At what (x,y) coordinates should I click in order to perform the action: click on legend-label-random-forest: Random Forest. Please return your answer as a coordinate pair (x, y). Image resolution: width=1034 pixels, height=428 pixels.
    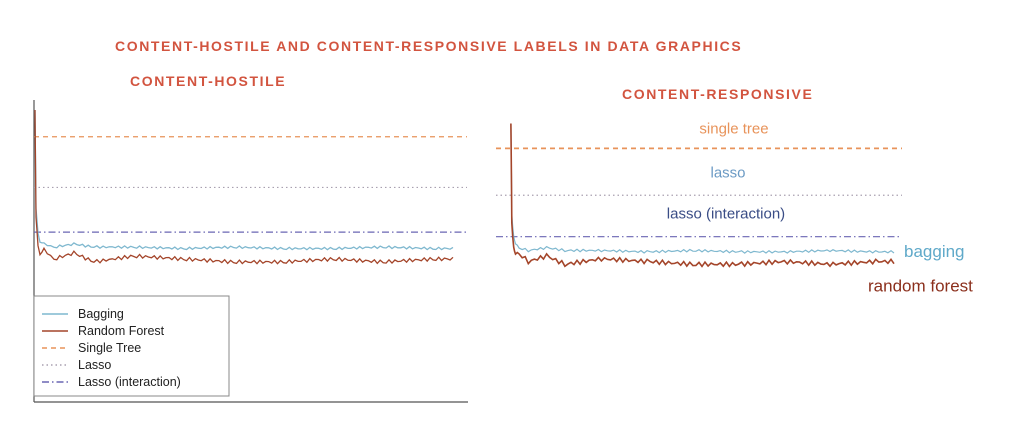
    Looking at the image, I should click on (121, 331).